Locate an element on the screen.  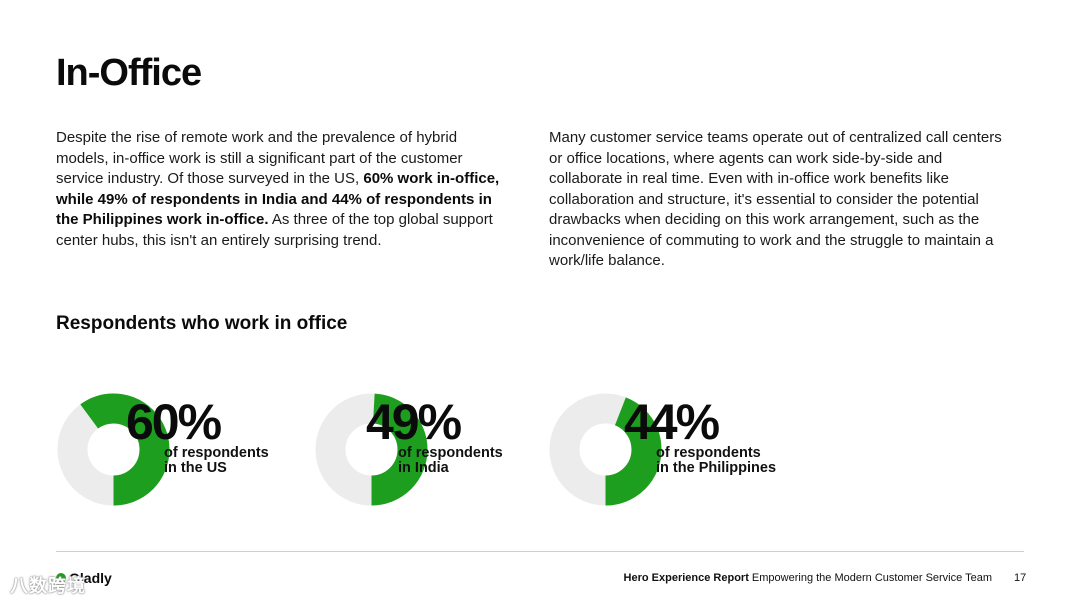
stat-india: 49% of respondents in India is located at coordinates (444, 449).